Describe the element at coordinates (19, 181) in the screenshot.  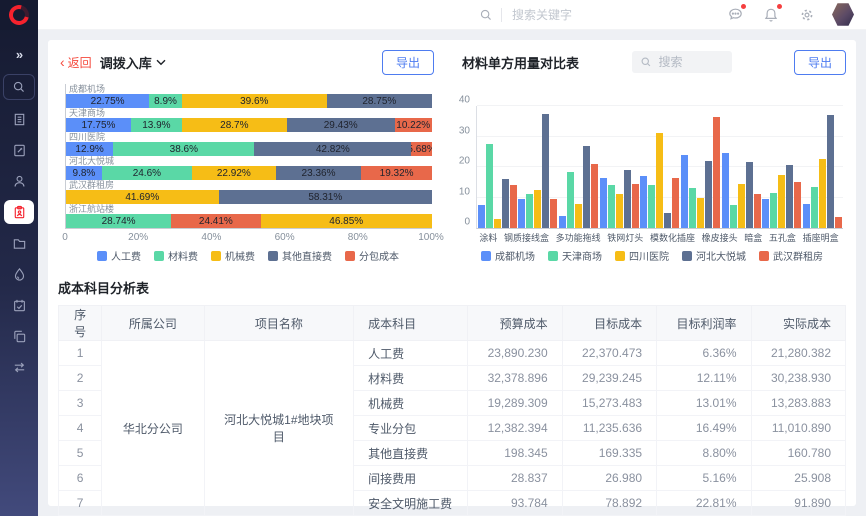
I see `sidebar-item-user` at that location.